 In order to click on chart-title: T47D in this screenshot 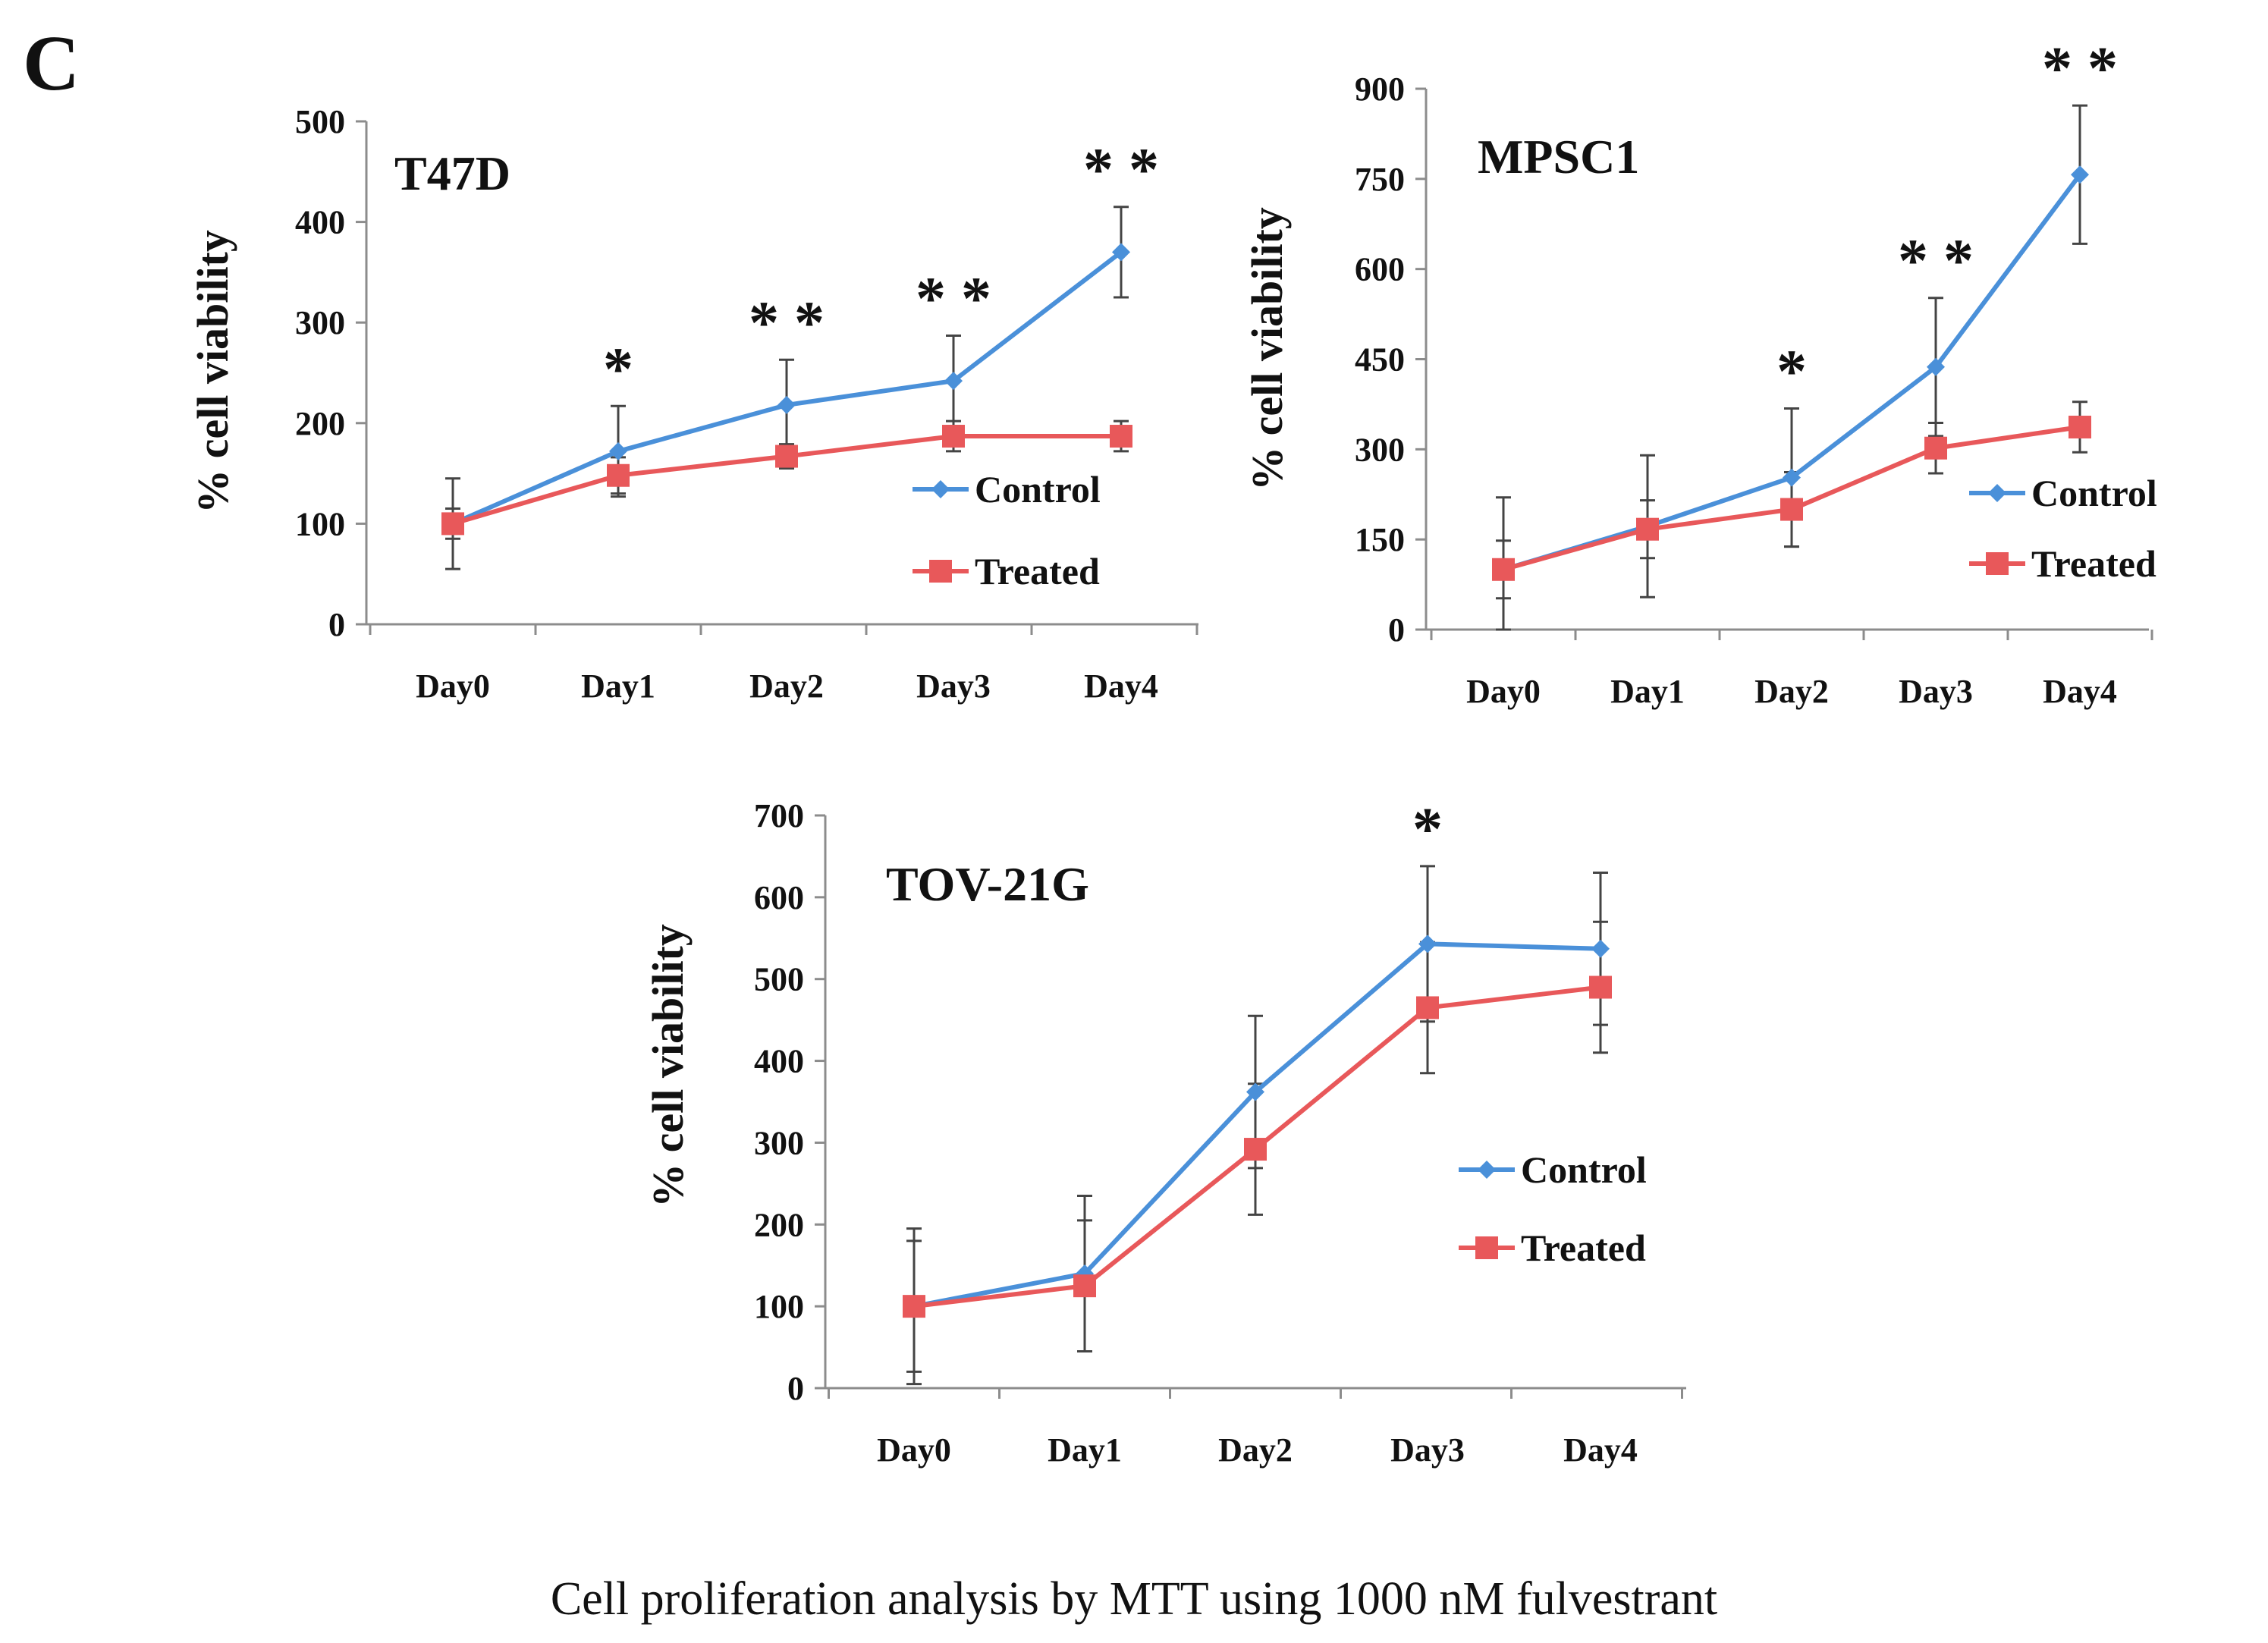, I will do `click(452, 173)`.